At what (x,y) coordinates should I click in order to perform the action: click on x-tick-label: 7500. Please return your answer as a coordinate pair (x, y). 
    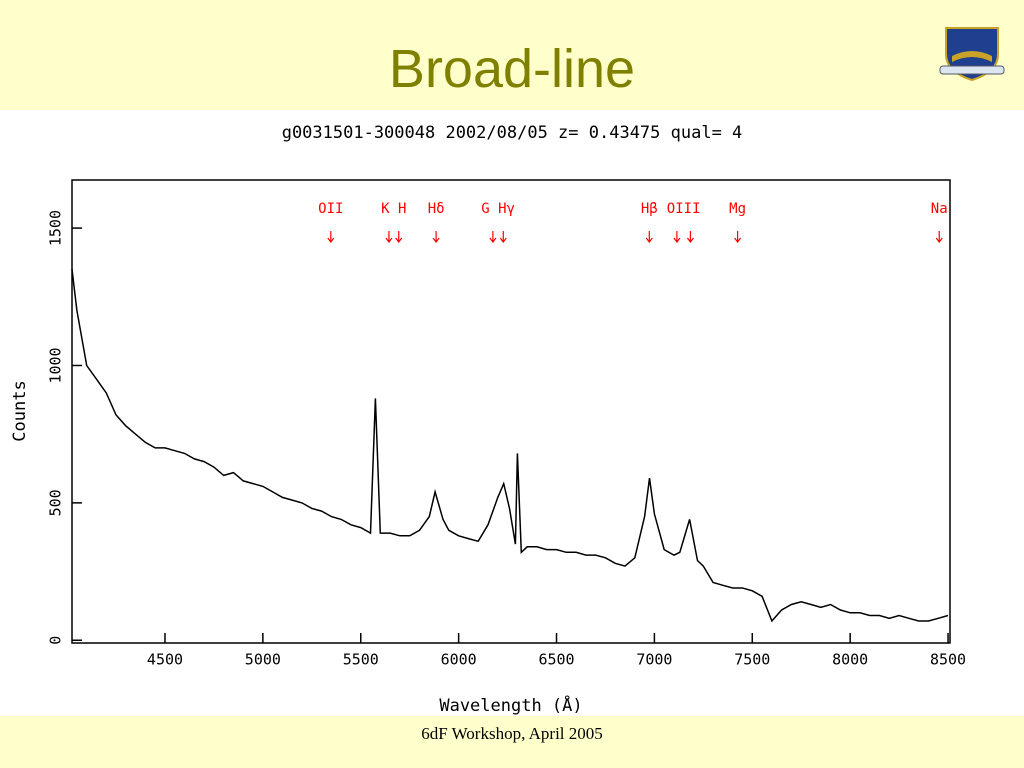
    Looking at the image, I should click on (752, 660).